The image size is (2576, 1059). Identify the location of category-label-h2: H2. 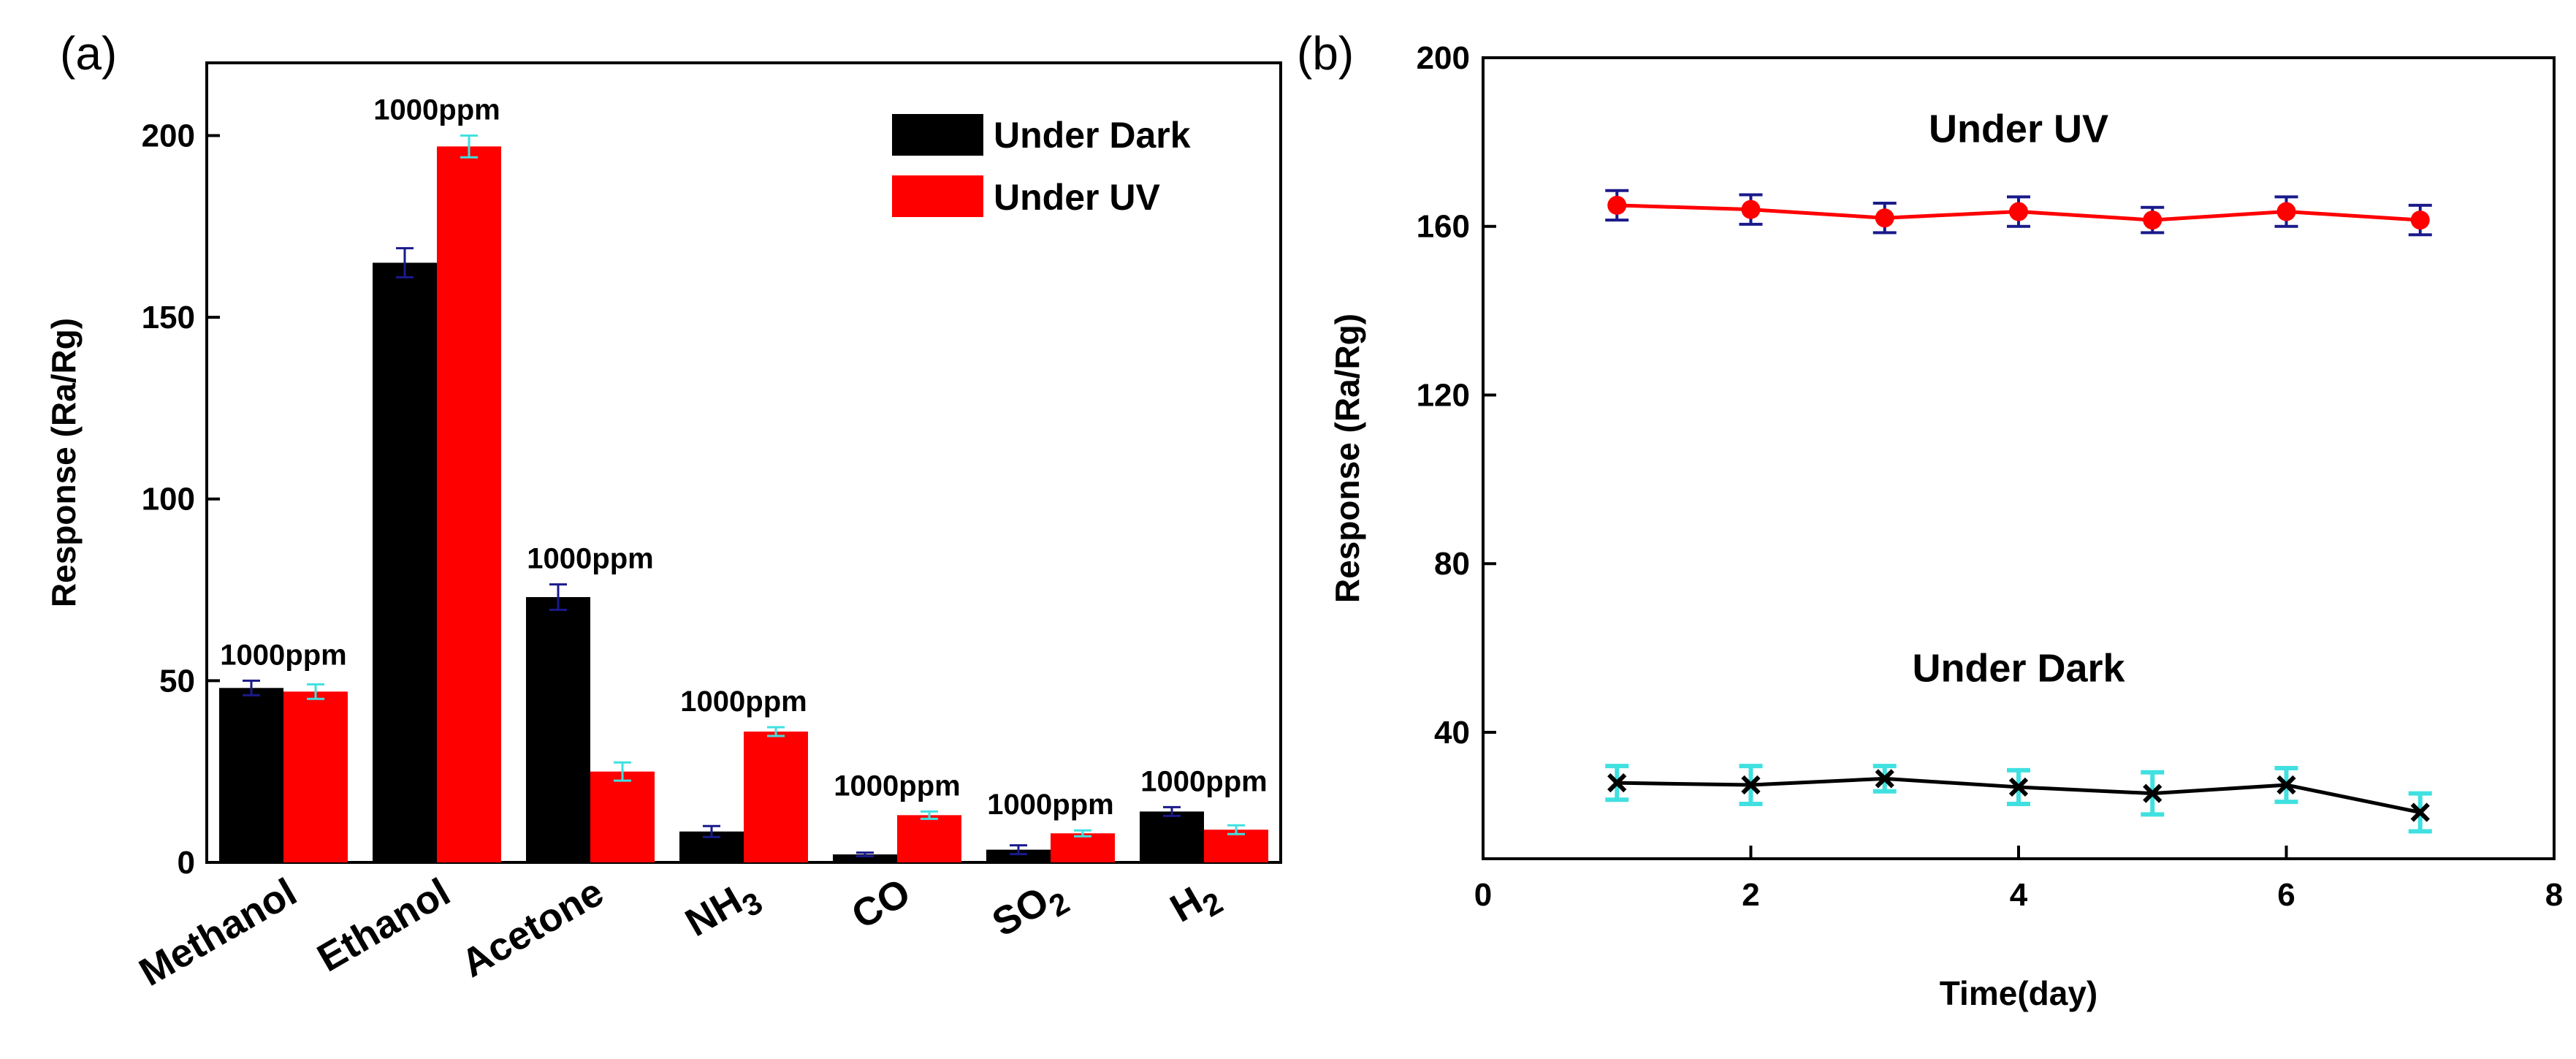
(1196, 904).